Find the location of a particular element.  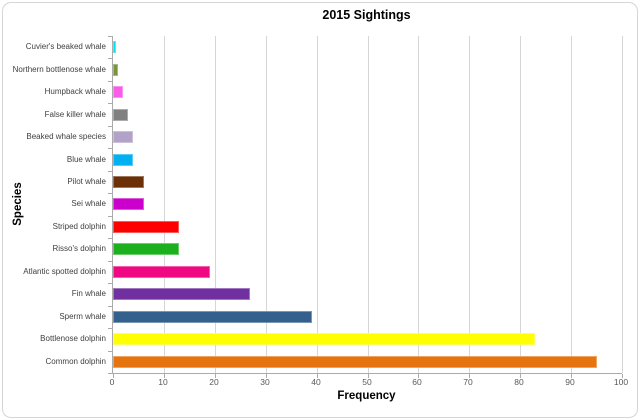

category-label-bottlenose-dolphin: Bottlenose dolphin is located at coordinates (73, 338).